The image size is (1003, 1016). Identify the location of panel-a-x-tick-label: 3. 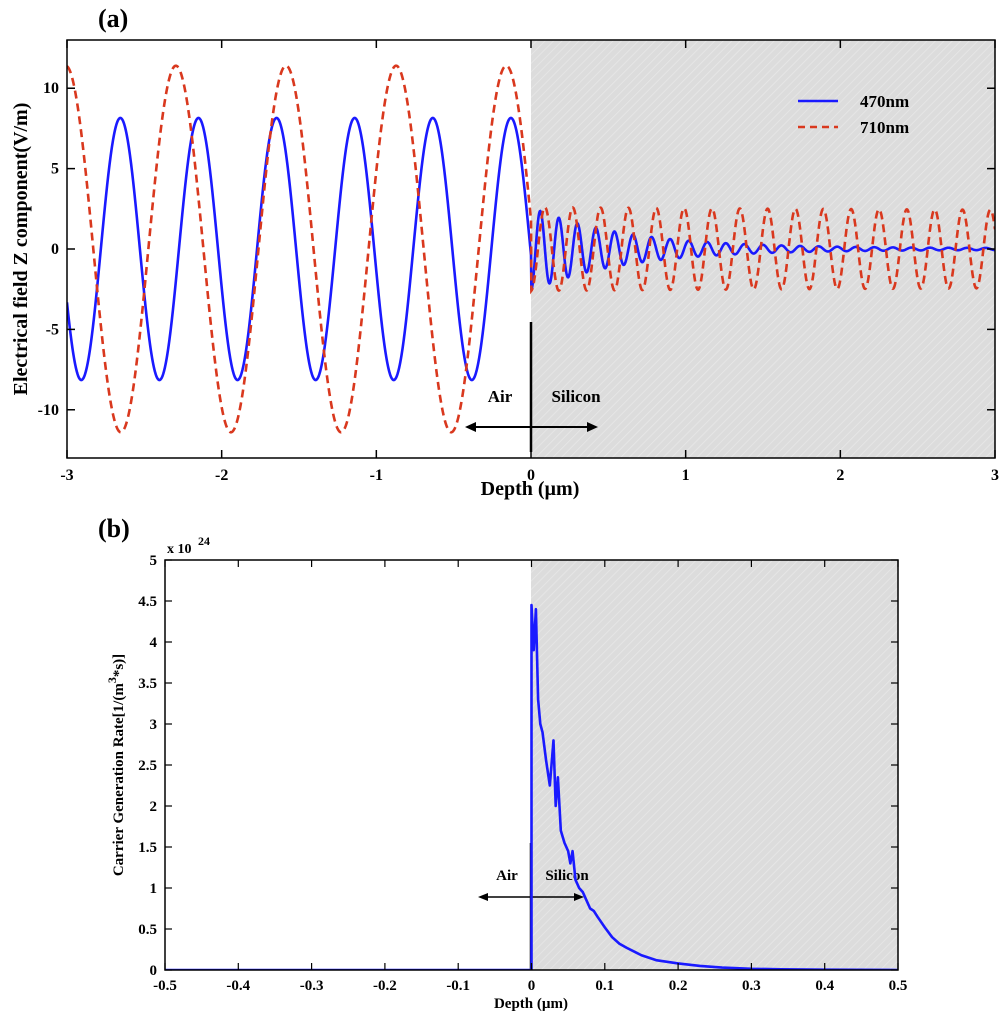
(995, 475).